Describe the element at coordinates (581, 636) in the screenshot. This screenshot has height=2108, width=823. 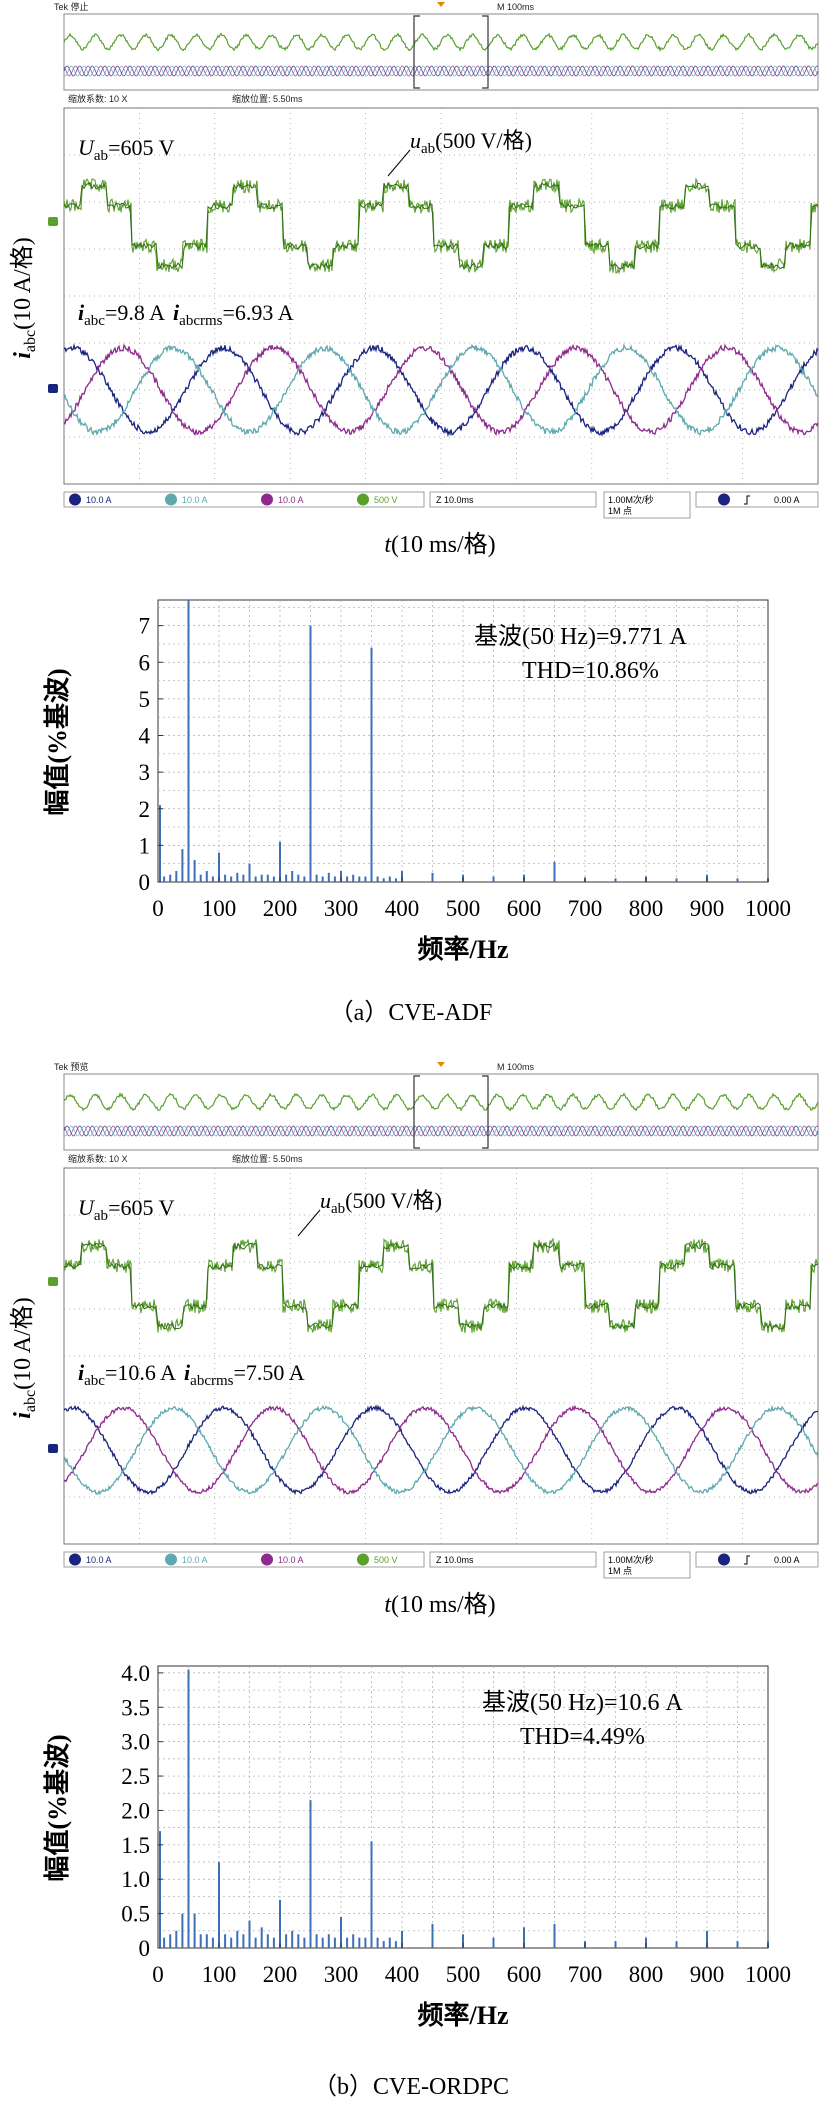
I see `fundamental-annotation: 基波(50 Hz)=9.771 A` at that location.